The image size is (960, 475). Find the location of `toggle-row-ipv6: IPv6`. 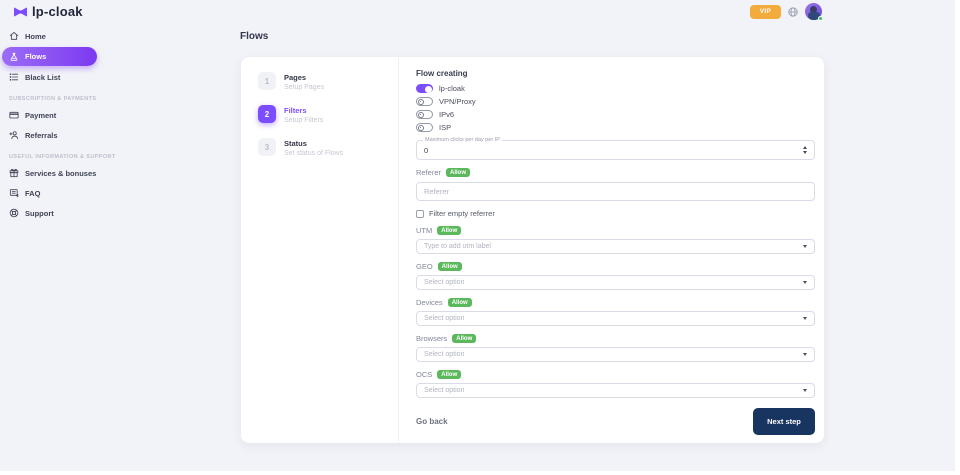

toggle-row-ipv6: IPv6 is located at coordinates (615, 114).